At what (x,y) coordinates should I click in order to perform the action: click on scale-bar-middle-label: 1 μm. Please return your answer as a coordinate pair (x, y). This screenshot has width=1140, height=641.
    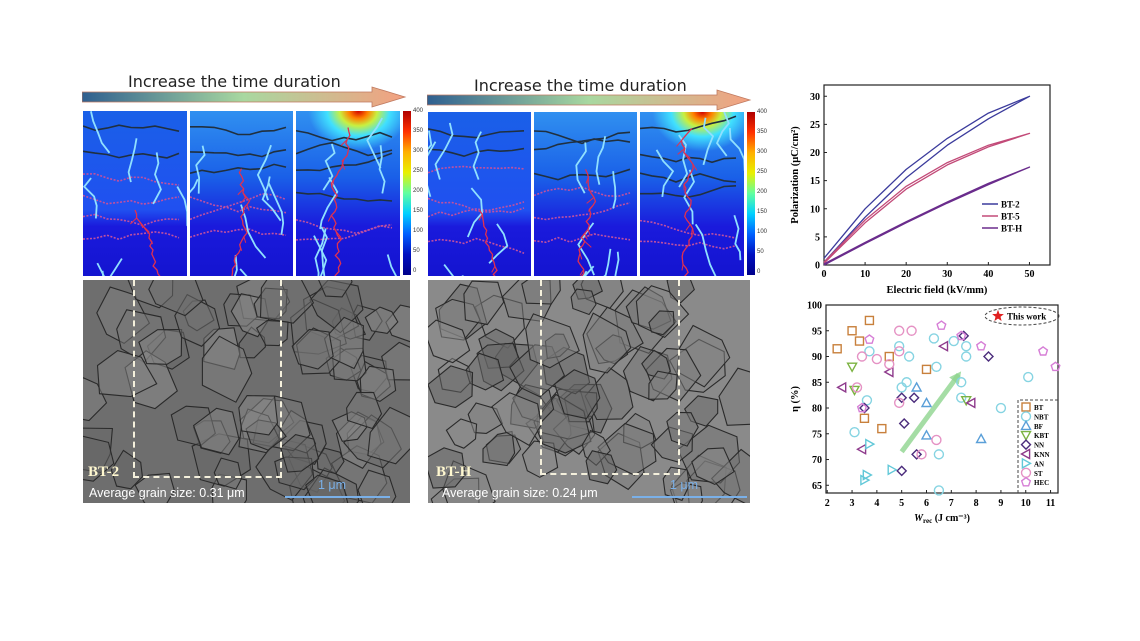
    Looking at the image, I should click on (684, 485).